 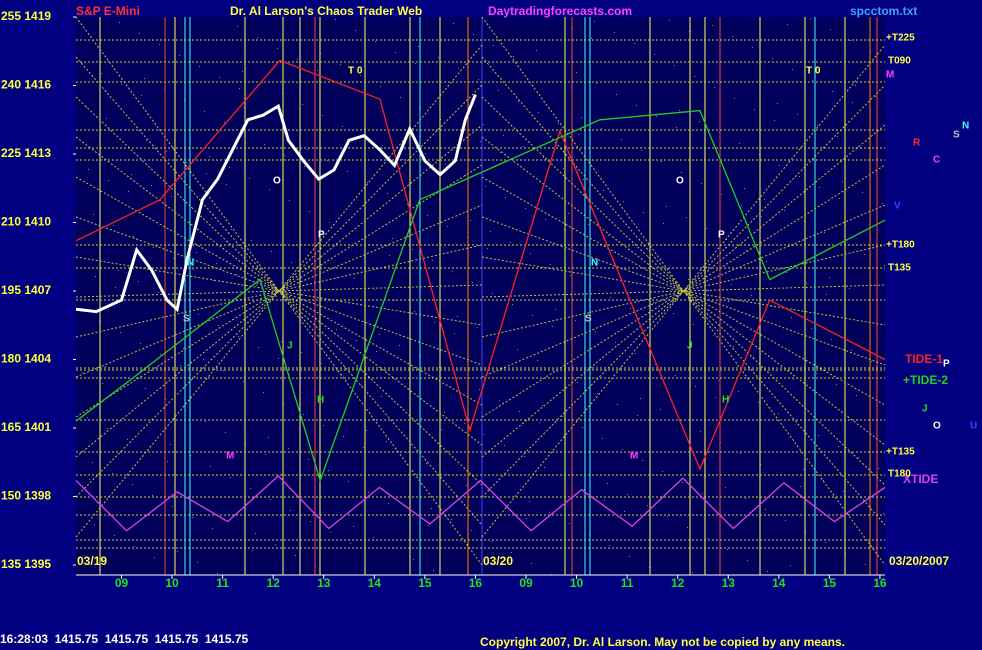 I want to click on quote: 16:28:03 1415.75 1415.75 1415.75 1415.75, so click(x=124, y=639).